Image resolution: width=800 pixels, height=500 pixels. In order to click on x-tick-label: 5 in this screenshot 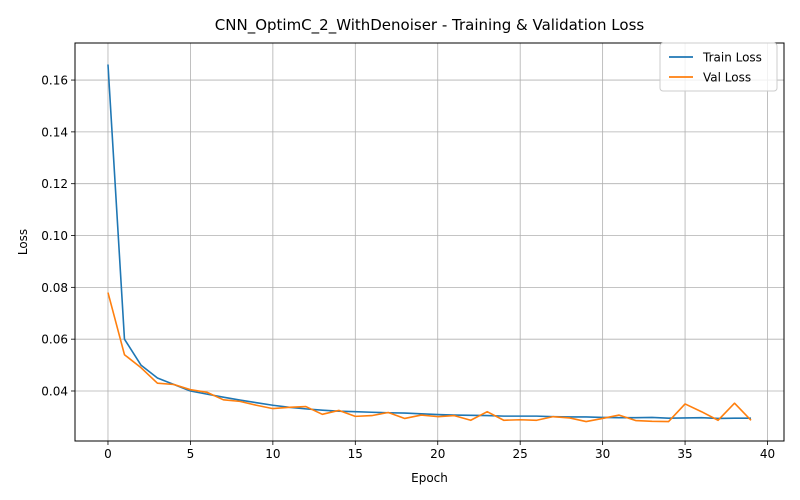, I will do `click(191, 454)`.